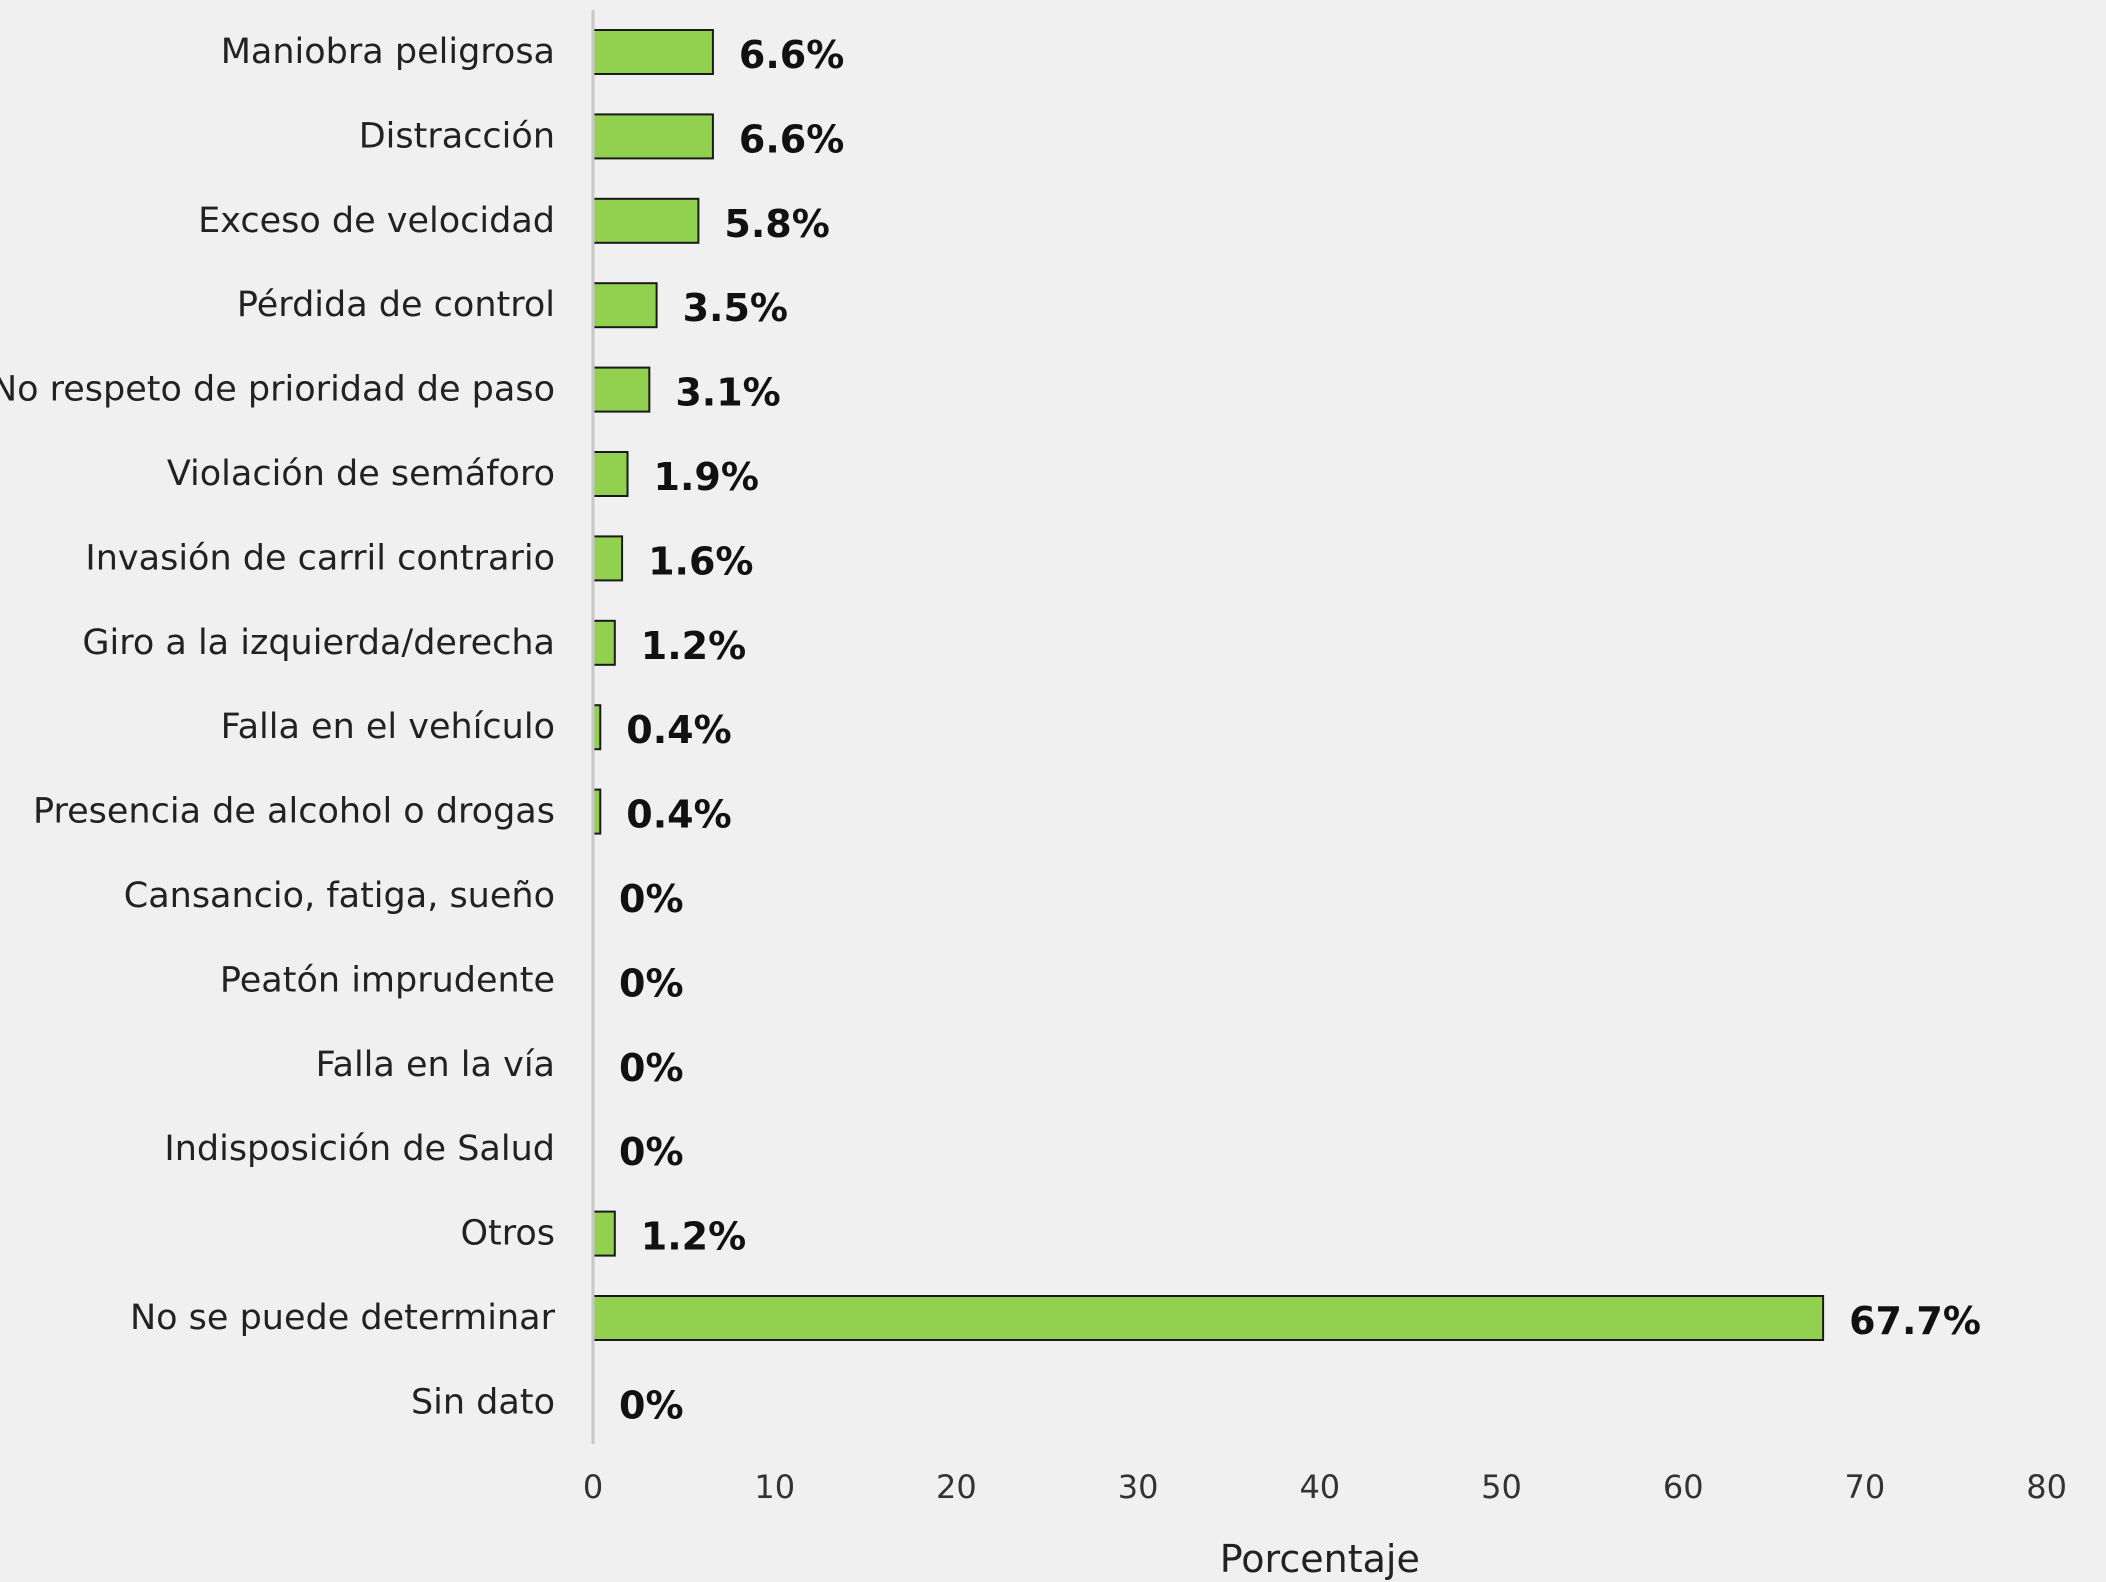  What do you see at coordinates (776, 224) in the screenshot?
I see `data-label: 5.8%` at bounding box center [776, 224].